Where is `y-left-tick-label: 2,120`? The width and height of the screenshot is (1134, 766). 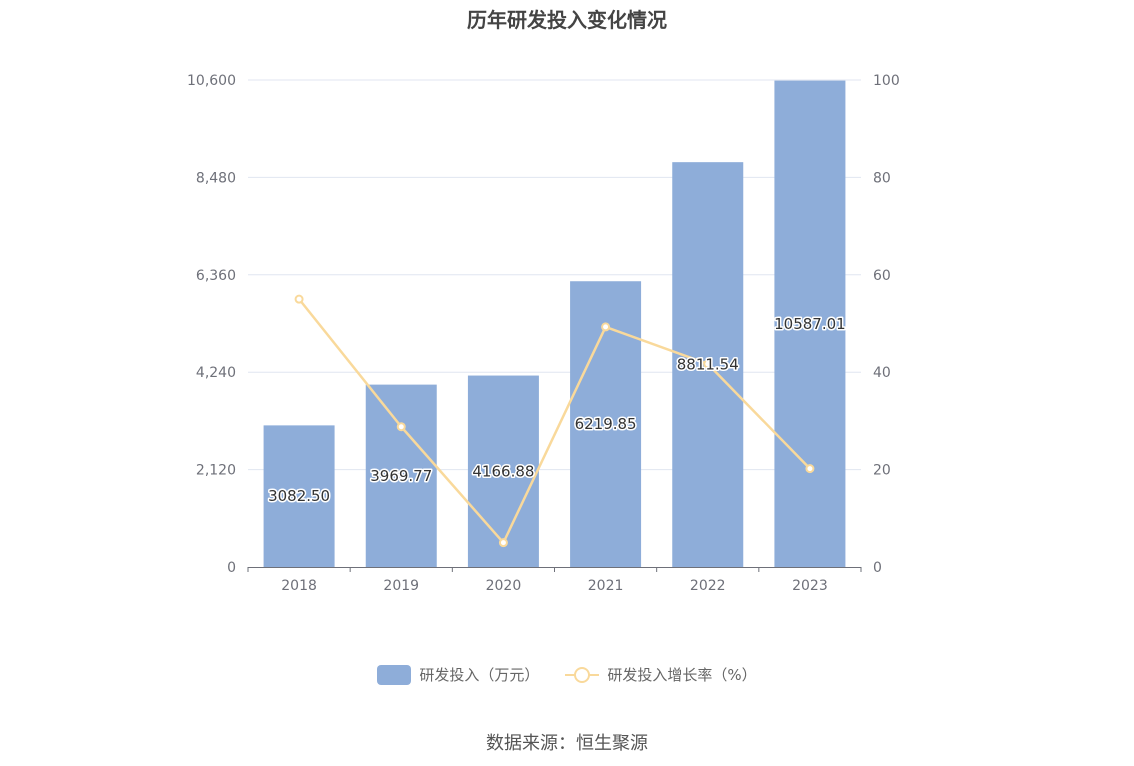 y-left-tick-label: 2,120 is located at coordinates (216, 471).